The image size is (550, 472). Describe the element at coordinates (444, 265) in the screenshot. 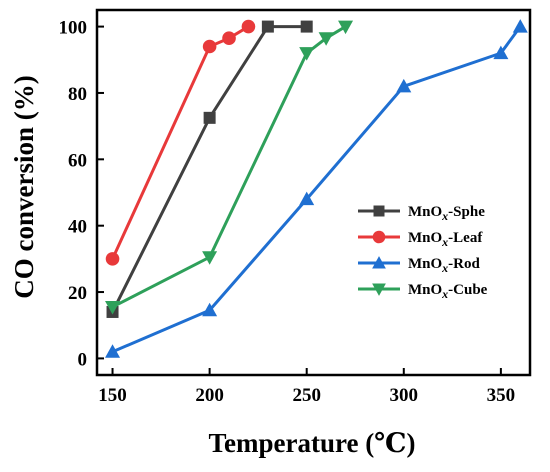

I see `legend-label: MnOx-Rod` at that location.